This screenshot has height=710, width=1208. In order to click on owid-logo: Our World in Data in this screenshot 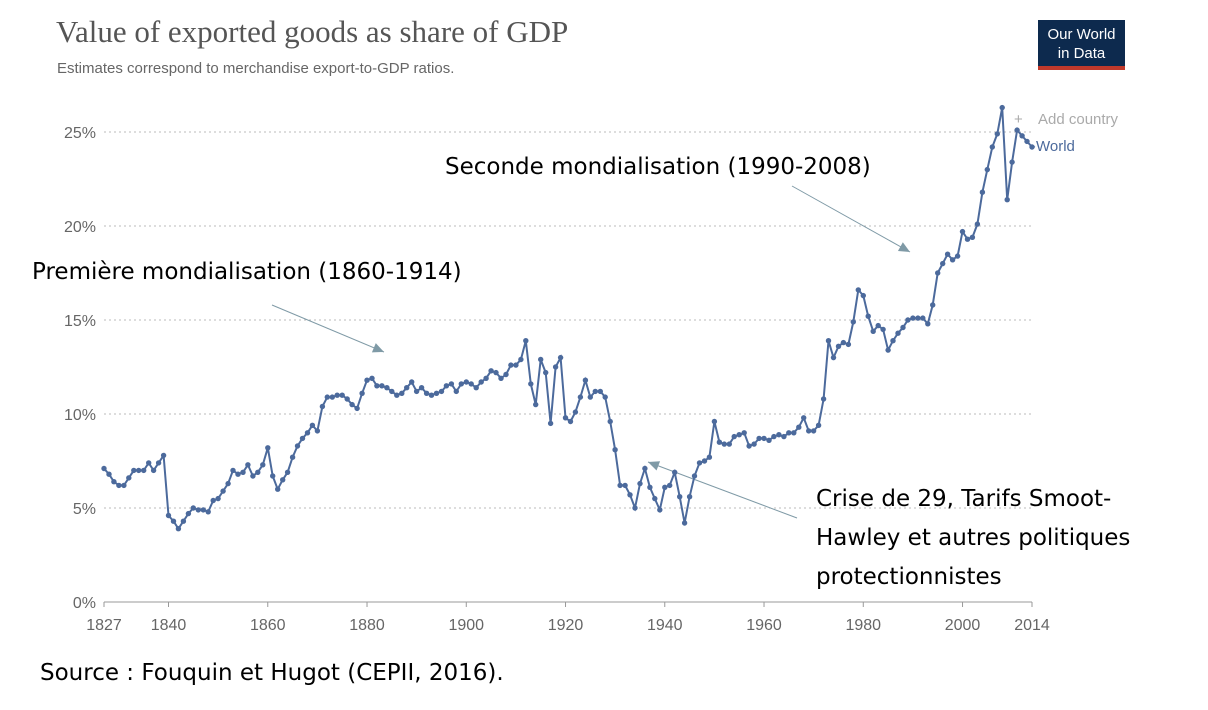, I will do `click(1081, 45)`.